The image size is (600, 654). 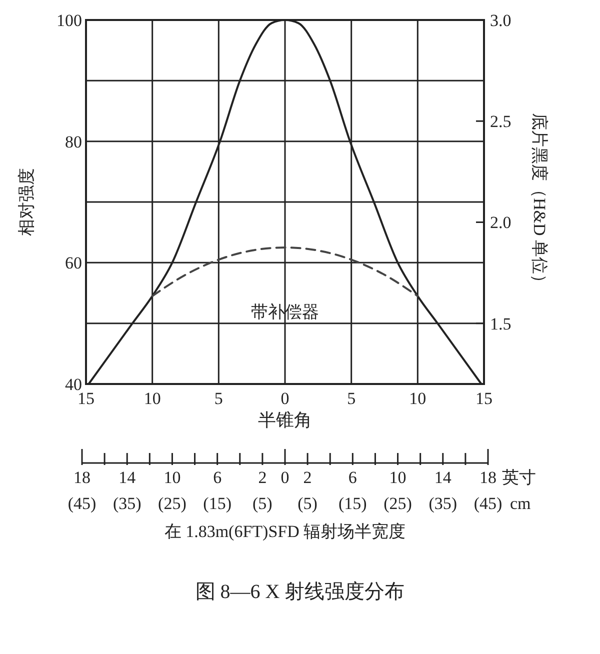 What do you see at coordinates (285, 477) in the screenshot?
I see `x2-tick-label: 0` at bounding box center [285, 477].